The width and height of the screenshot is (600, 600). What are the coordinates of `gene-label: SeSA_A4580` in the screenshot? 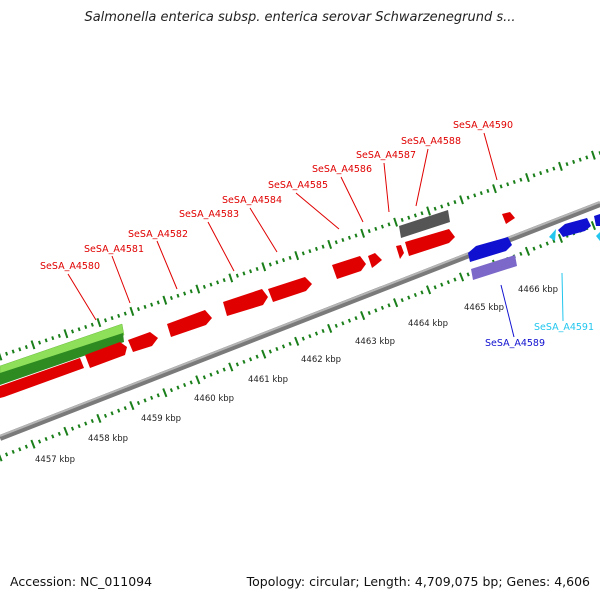 It's located at (70, 266).